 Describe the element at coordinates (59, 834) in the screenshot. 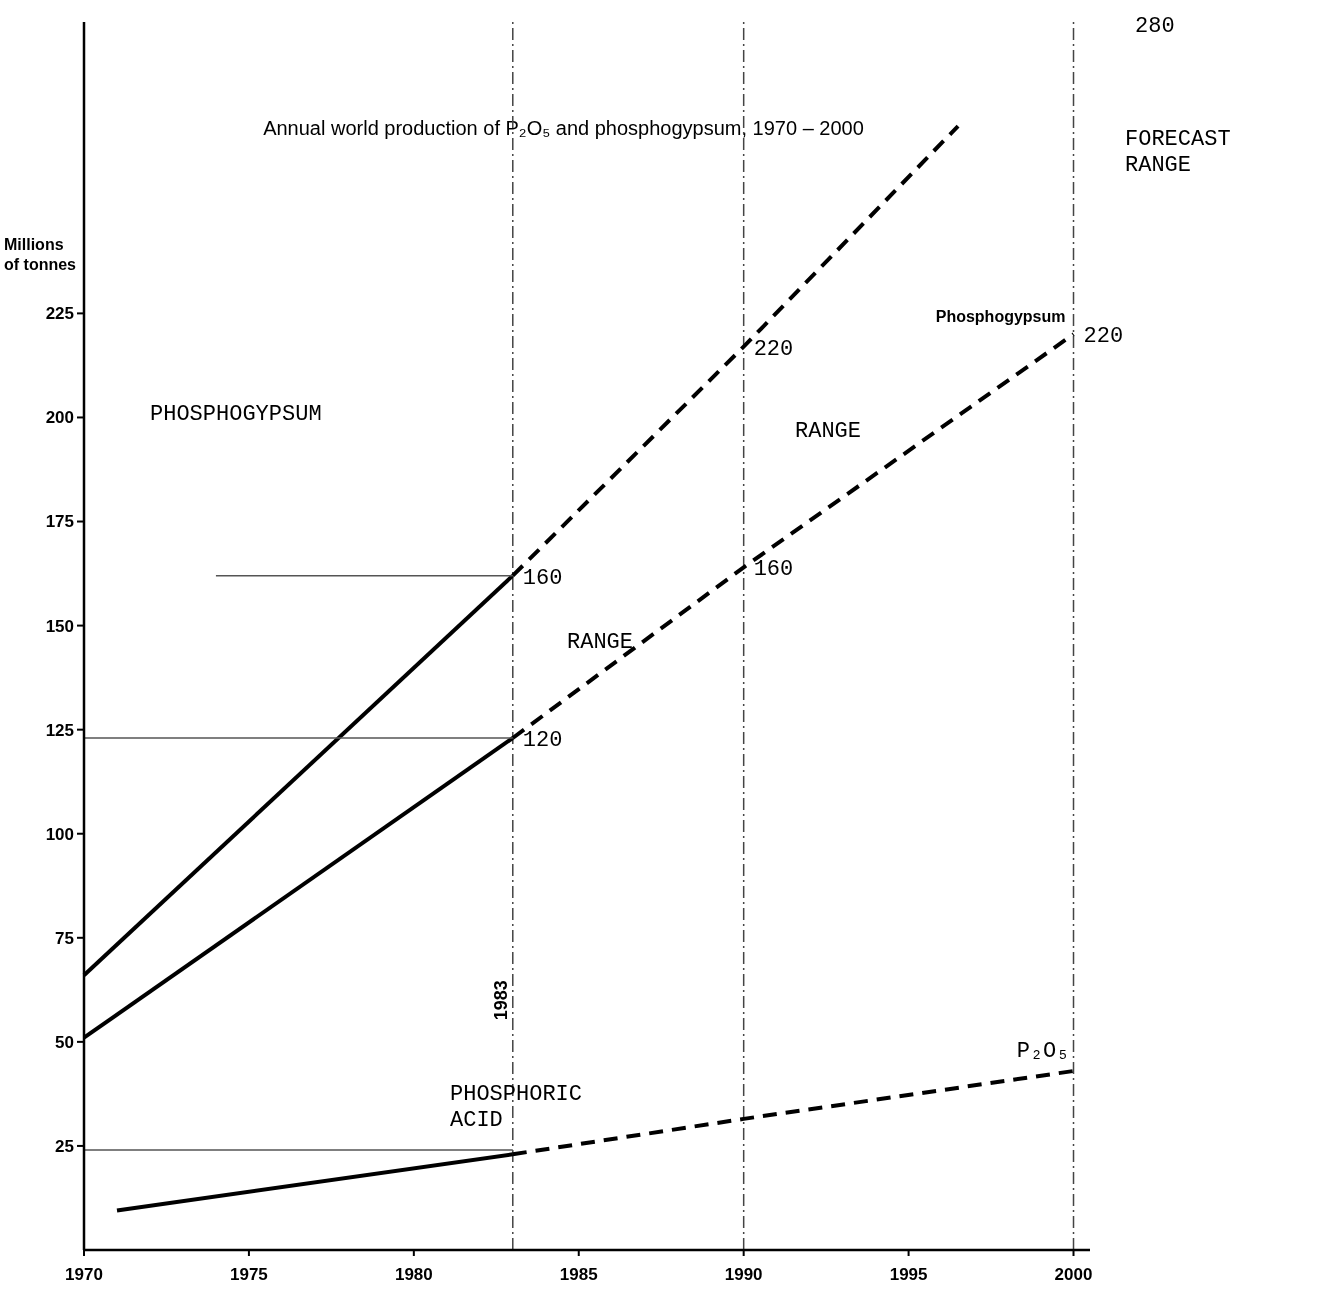

I see `y-tick-label: 100` at that location.